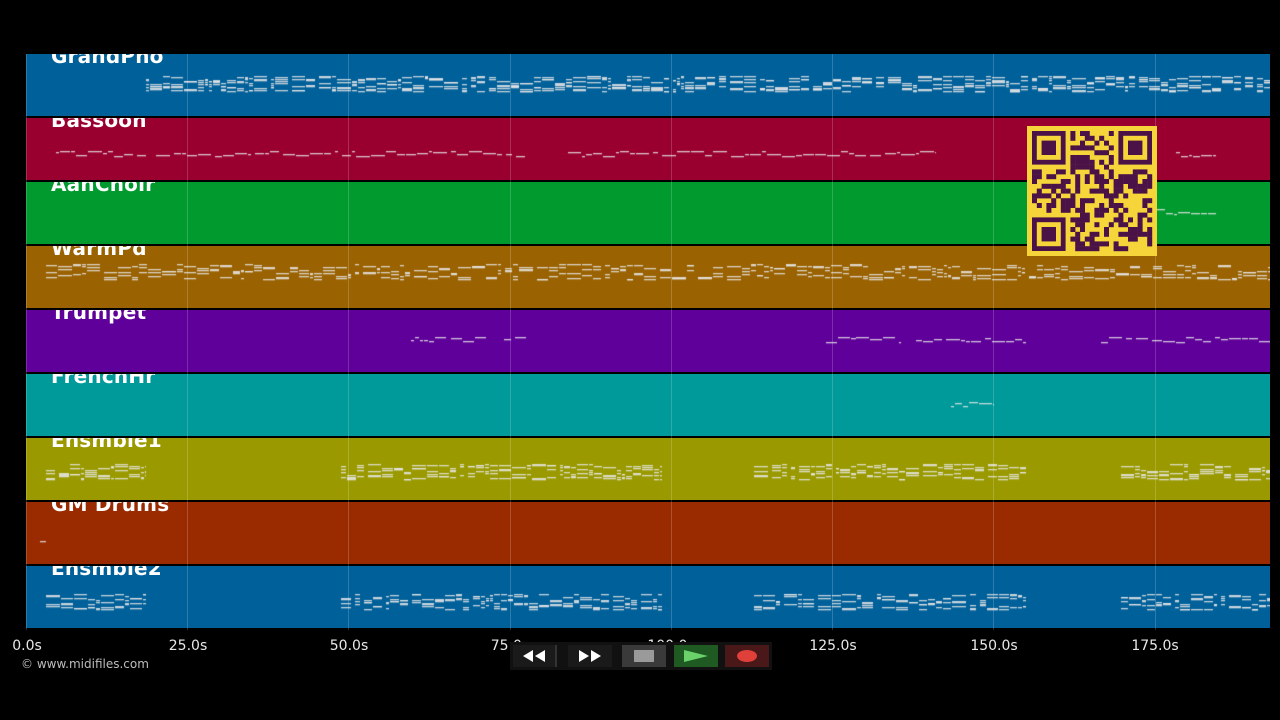  I want to click on track-lane: GrandPno, so click(648, 85).